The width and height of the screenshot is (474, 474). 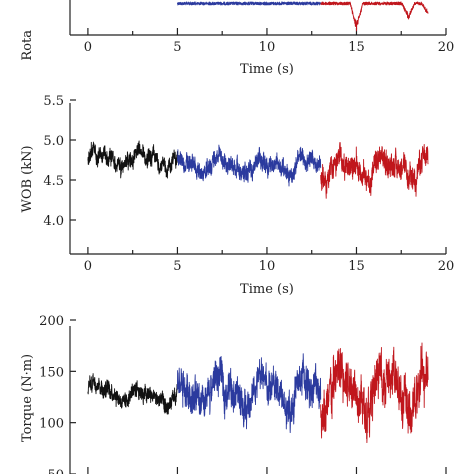 What do you see at coordinates (27, 398) in the screenshot?
I see `y-axis-title: Torque (N·m)` at bounding box center [27, 398].